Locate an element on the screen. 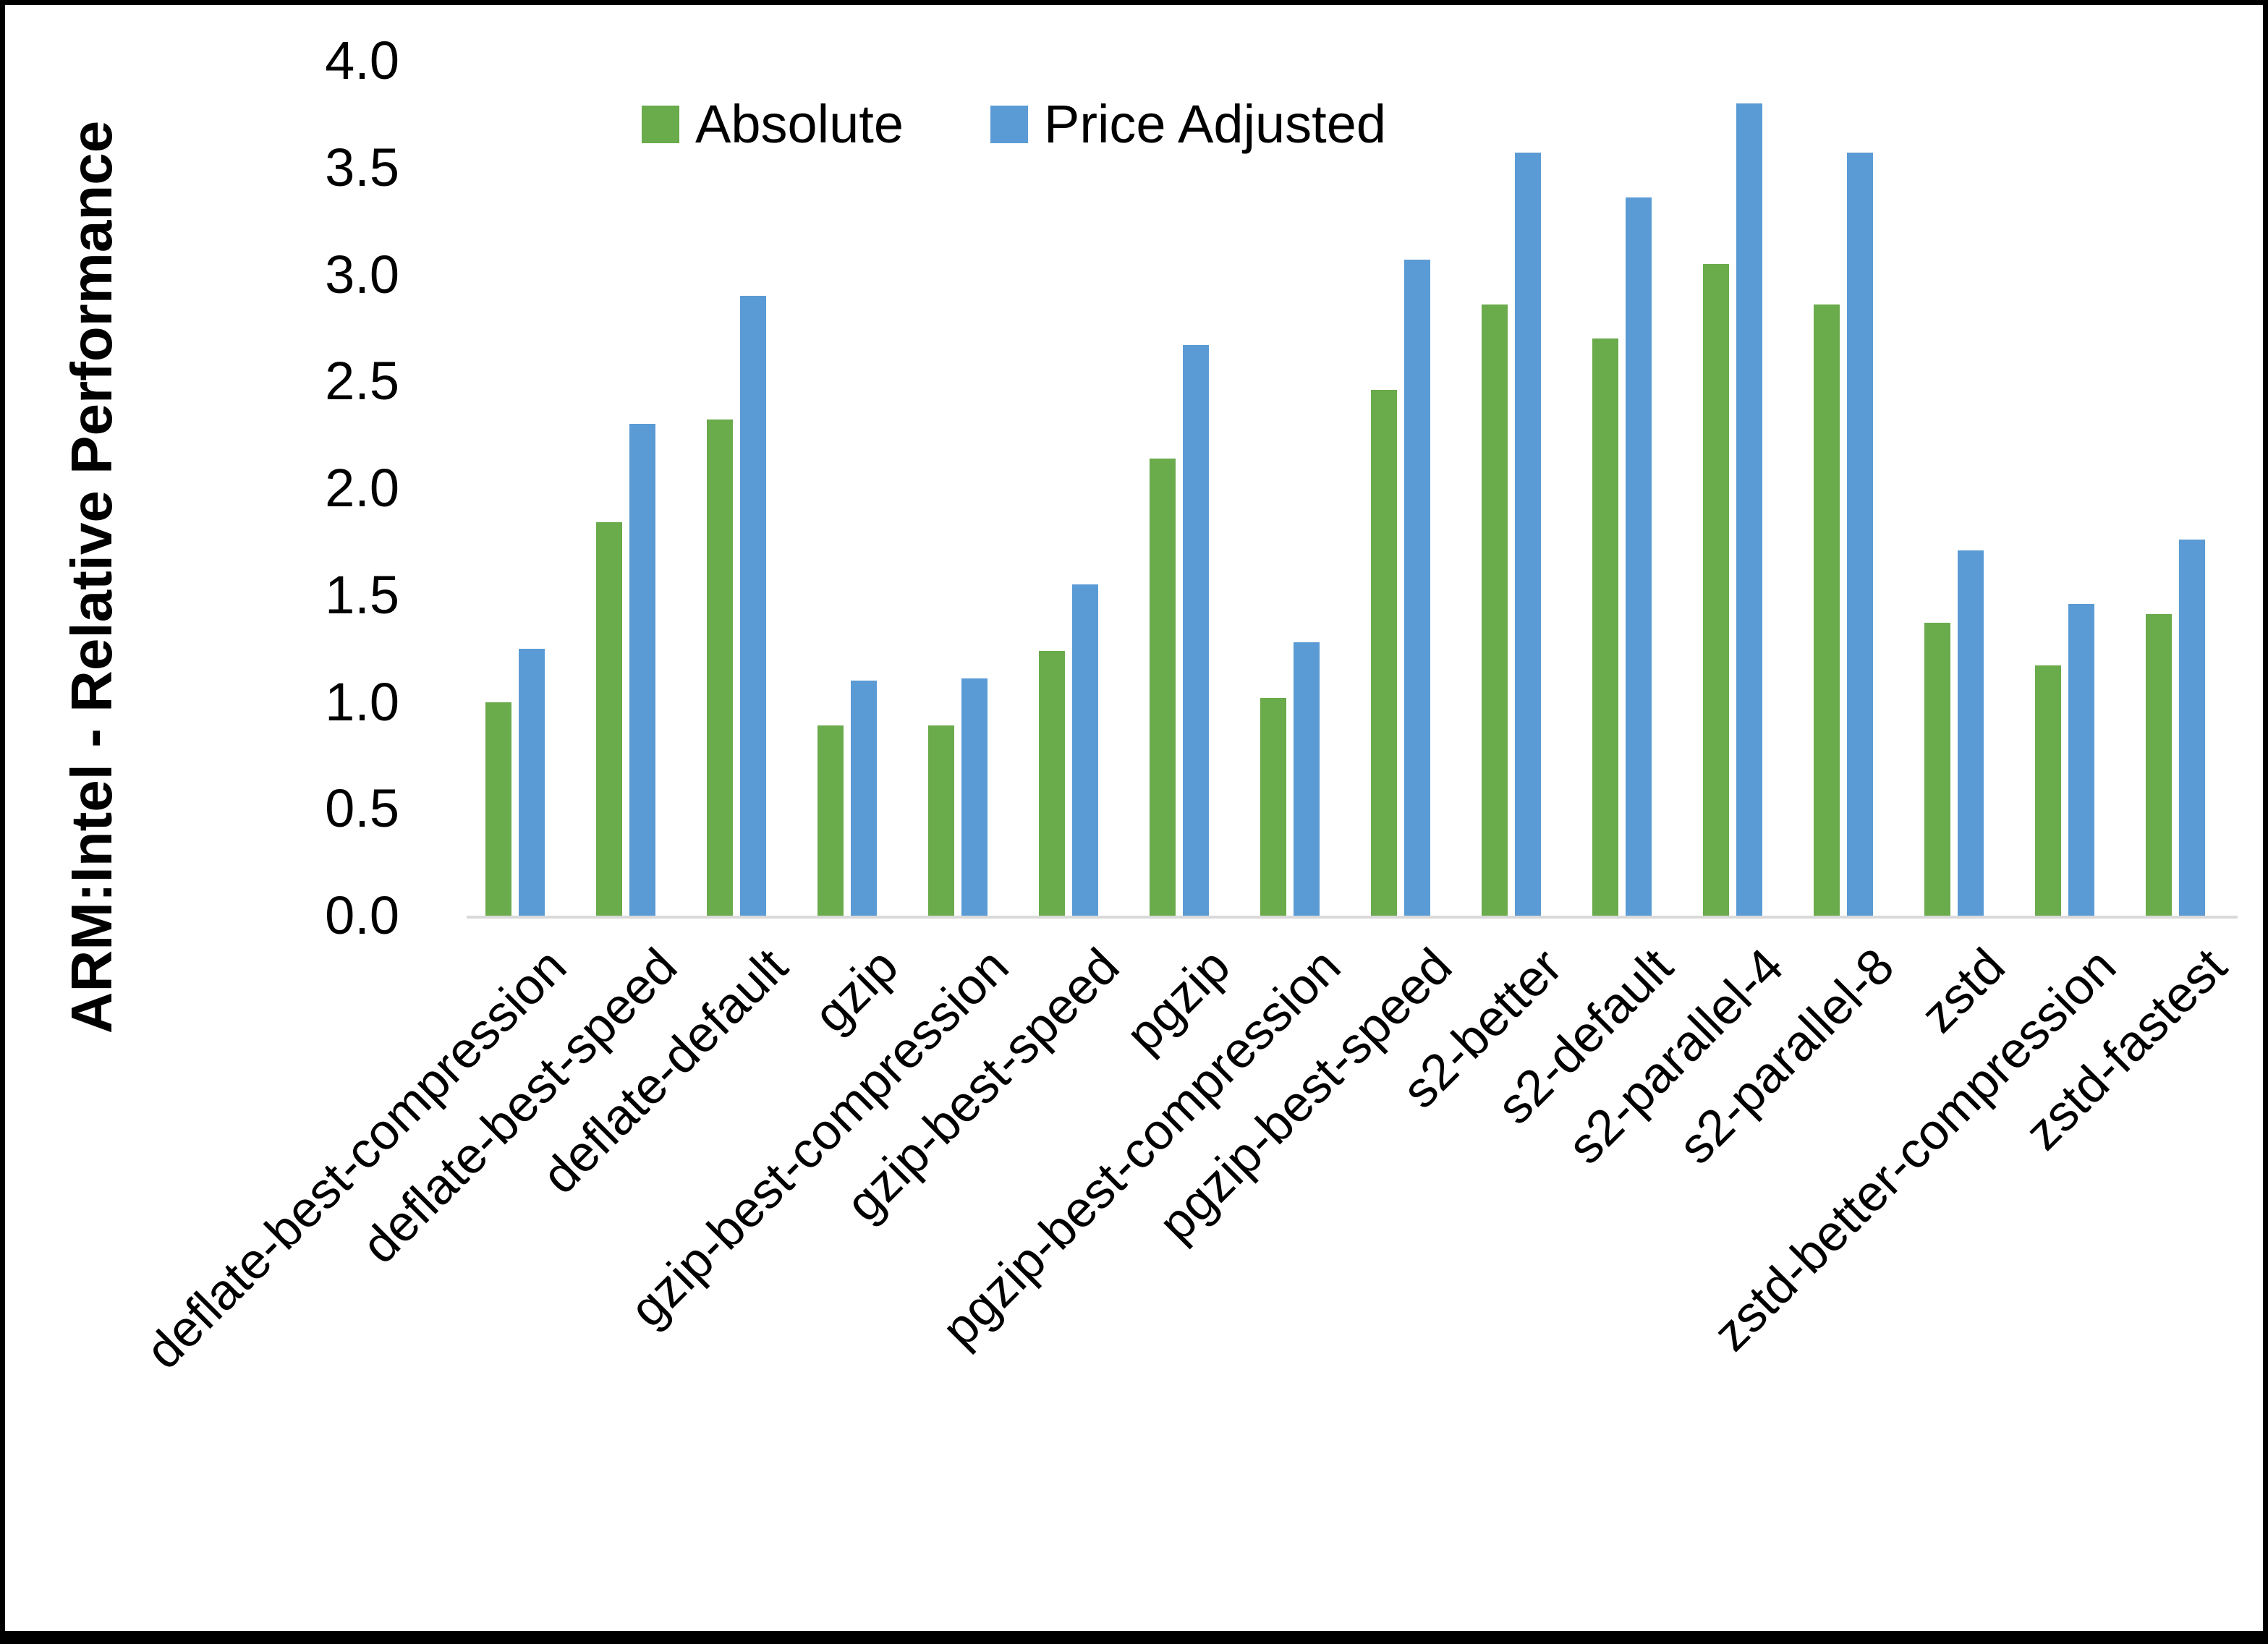  bar-absolute-pgzip is located at coordinates (1162, 687).